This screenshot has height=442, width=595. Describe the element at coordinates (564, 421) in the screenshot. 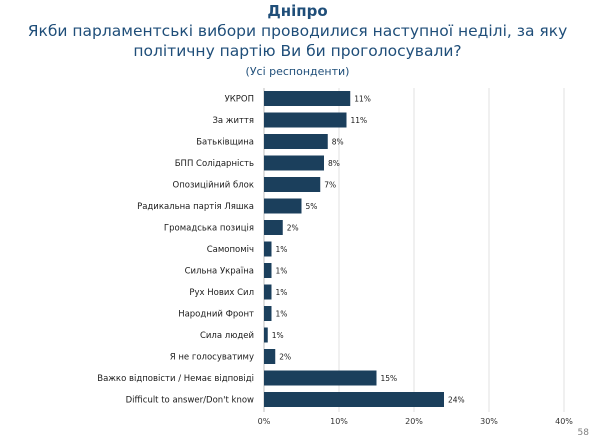

I see `x-tick-label: 40%` at that location.